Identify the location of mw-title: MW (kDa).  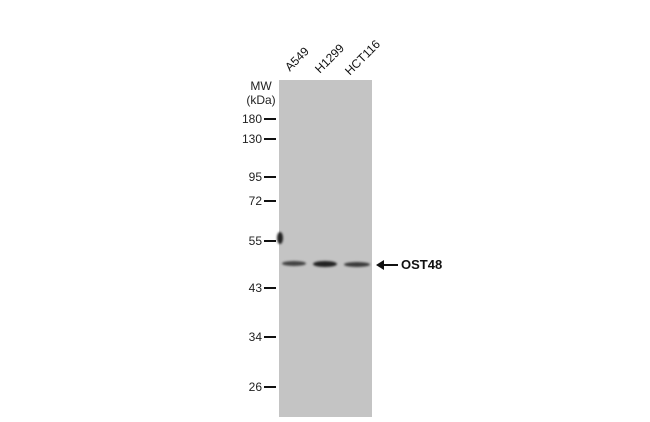
(261, 93).